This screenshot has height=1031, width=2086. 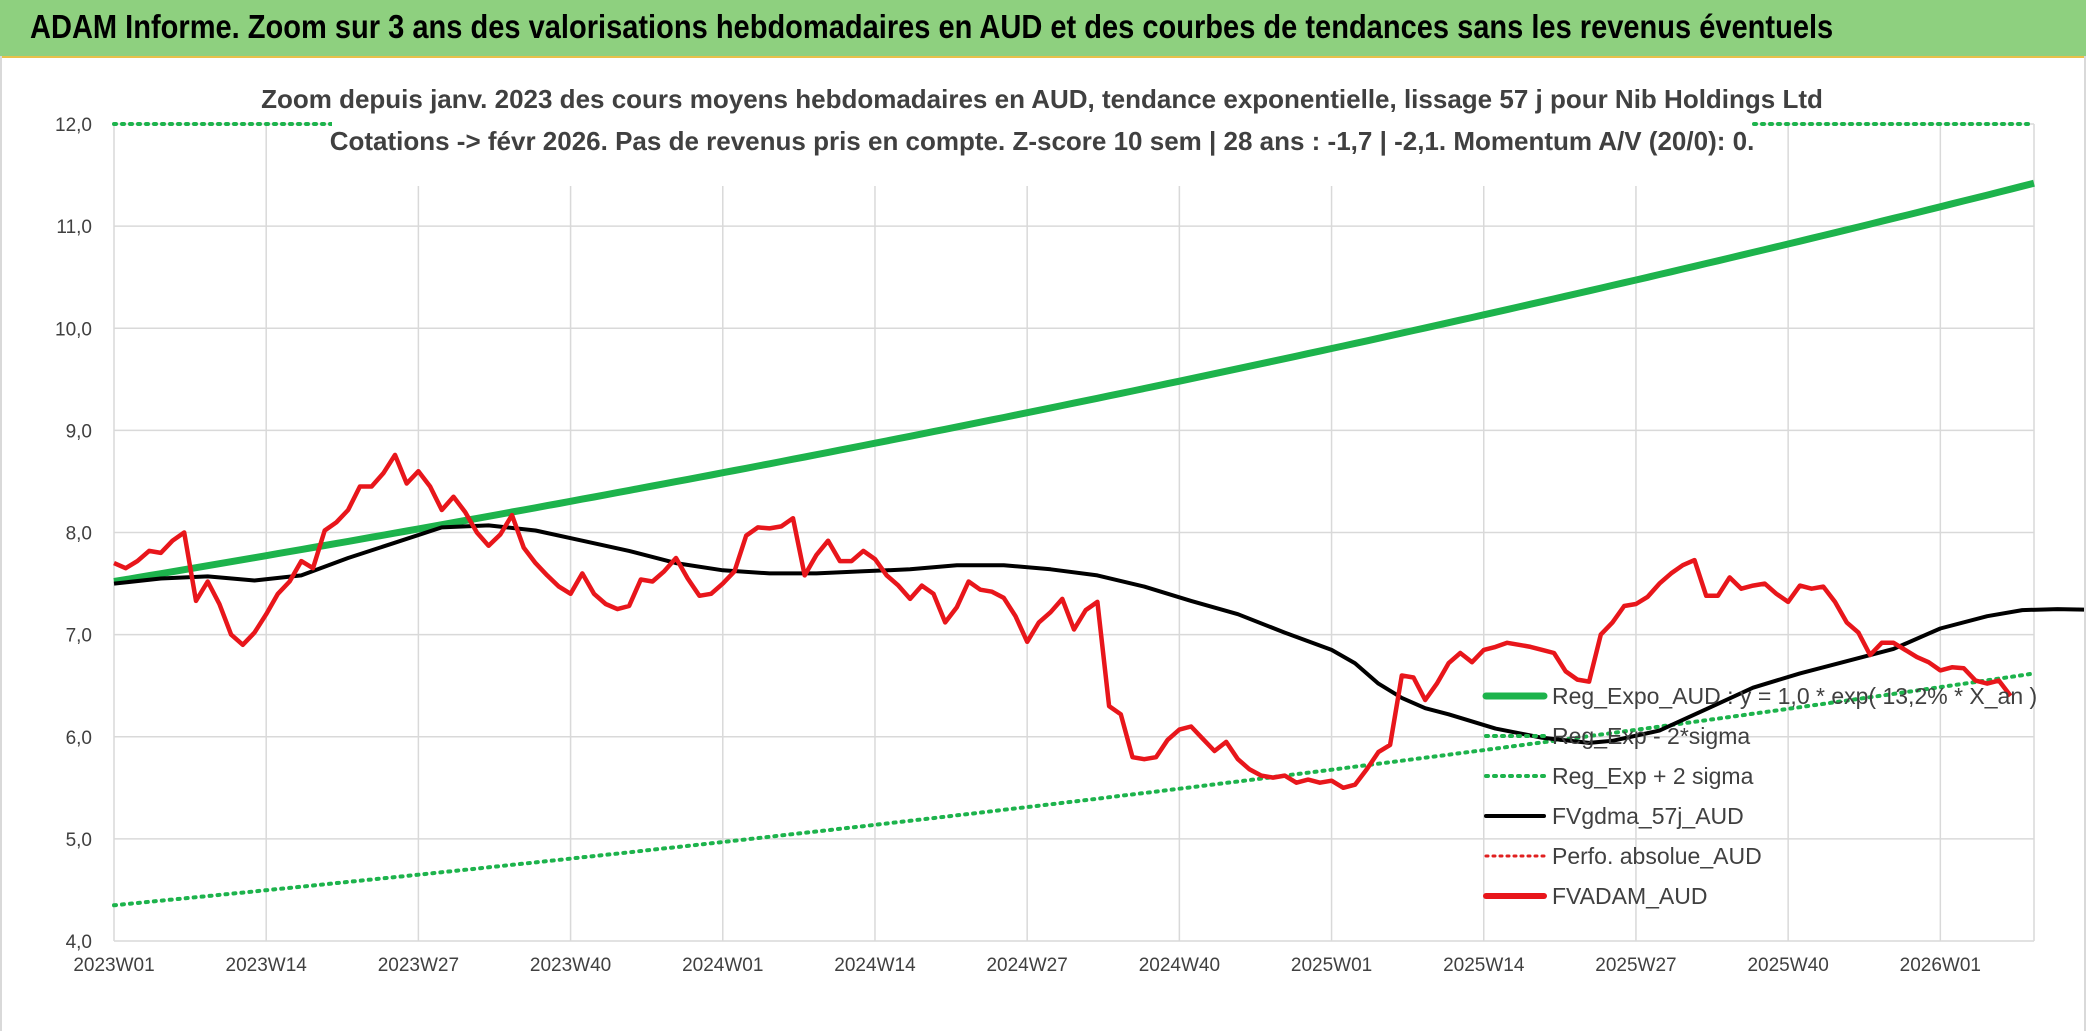 What do you see at coordinates (1651, 736) in the screenshot?
I see `legend-label: Reg_Exp - 2*sigma` at bounding box center [1651, 736].